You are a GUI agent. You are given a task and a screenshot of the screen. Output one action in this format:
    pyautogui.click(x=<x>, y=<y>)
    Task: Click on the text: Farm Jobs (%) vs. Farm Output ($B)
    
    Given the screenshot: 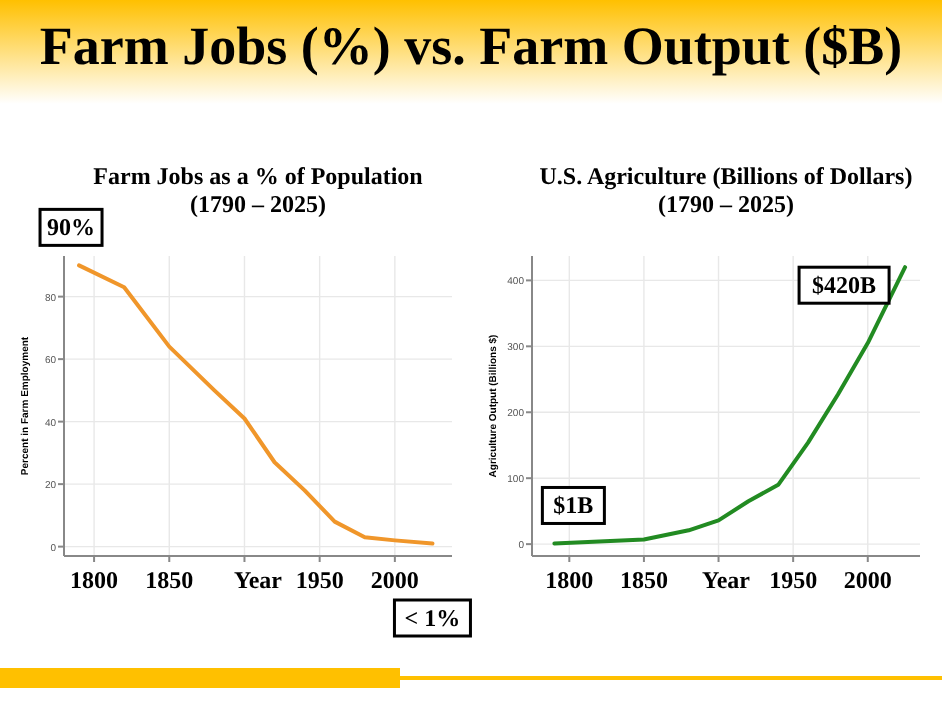 What is the action you would take?
    pyautogui.click(x=471, y=46)
    